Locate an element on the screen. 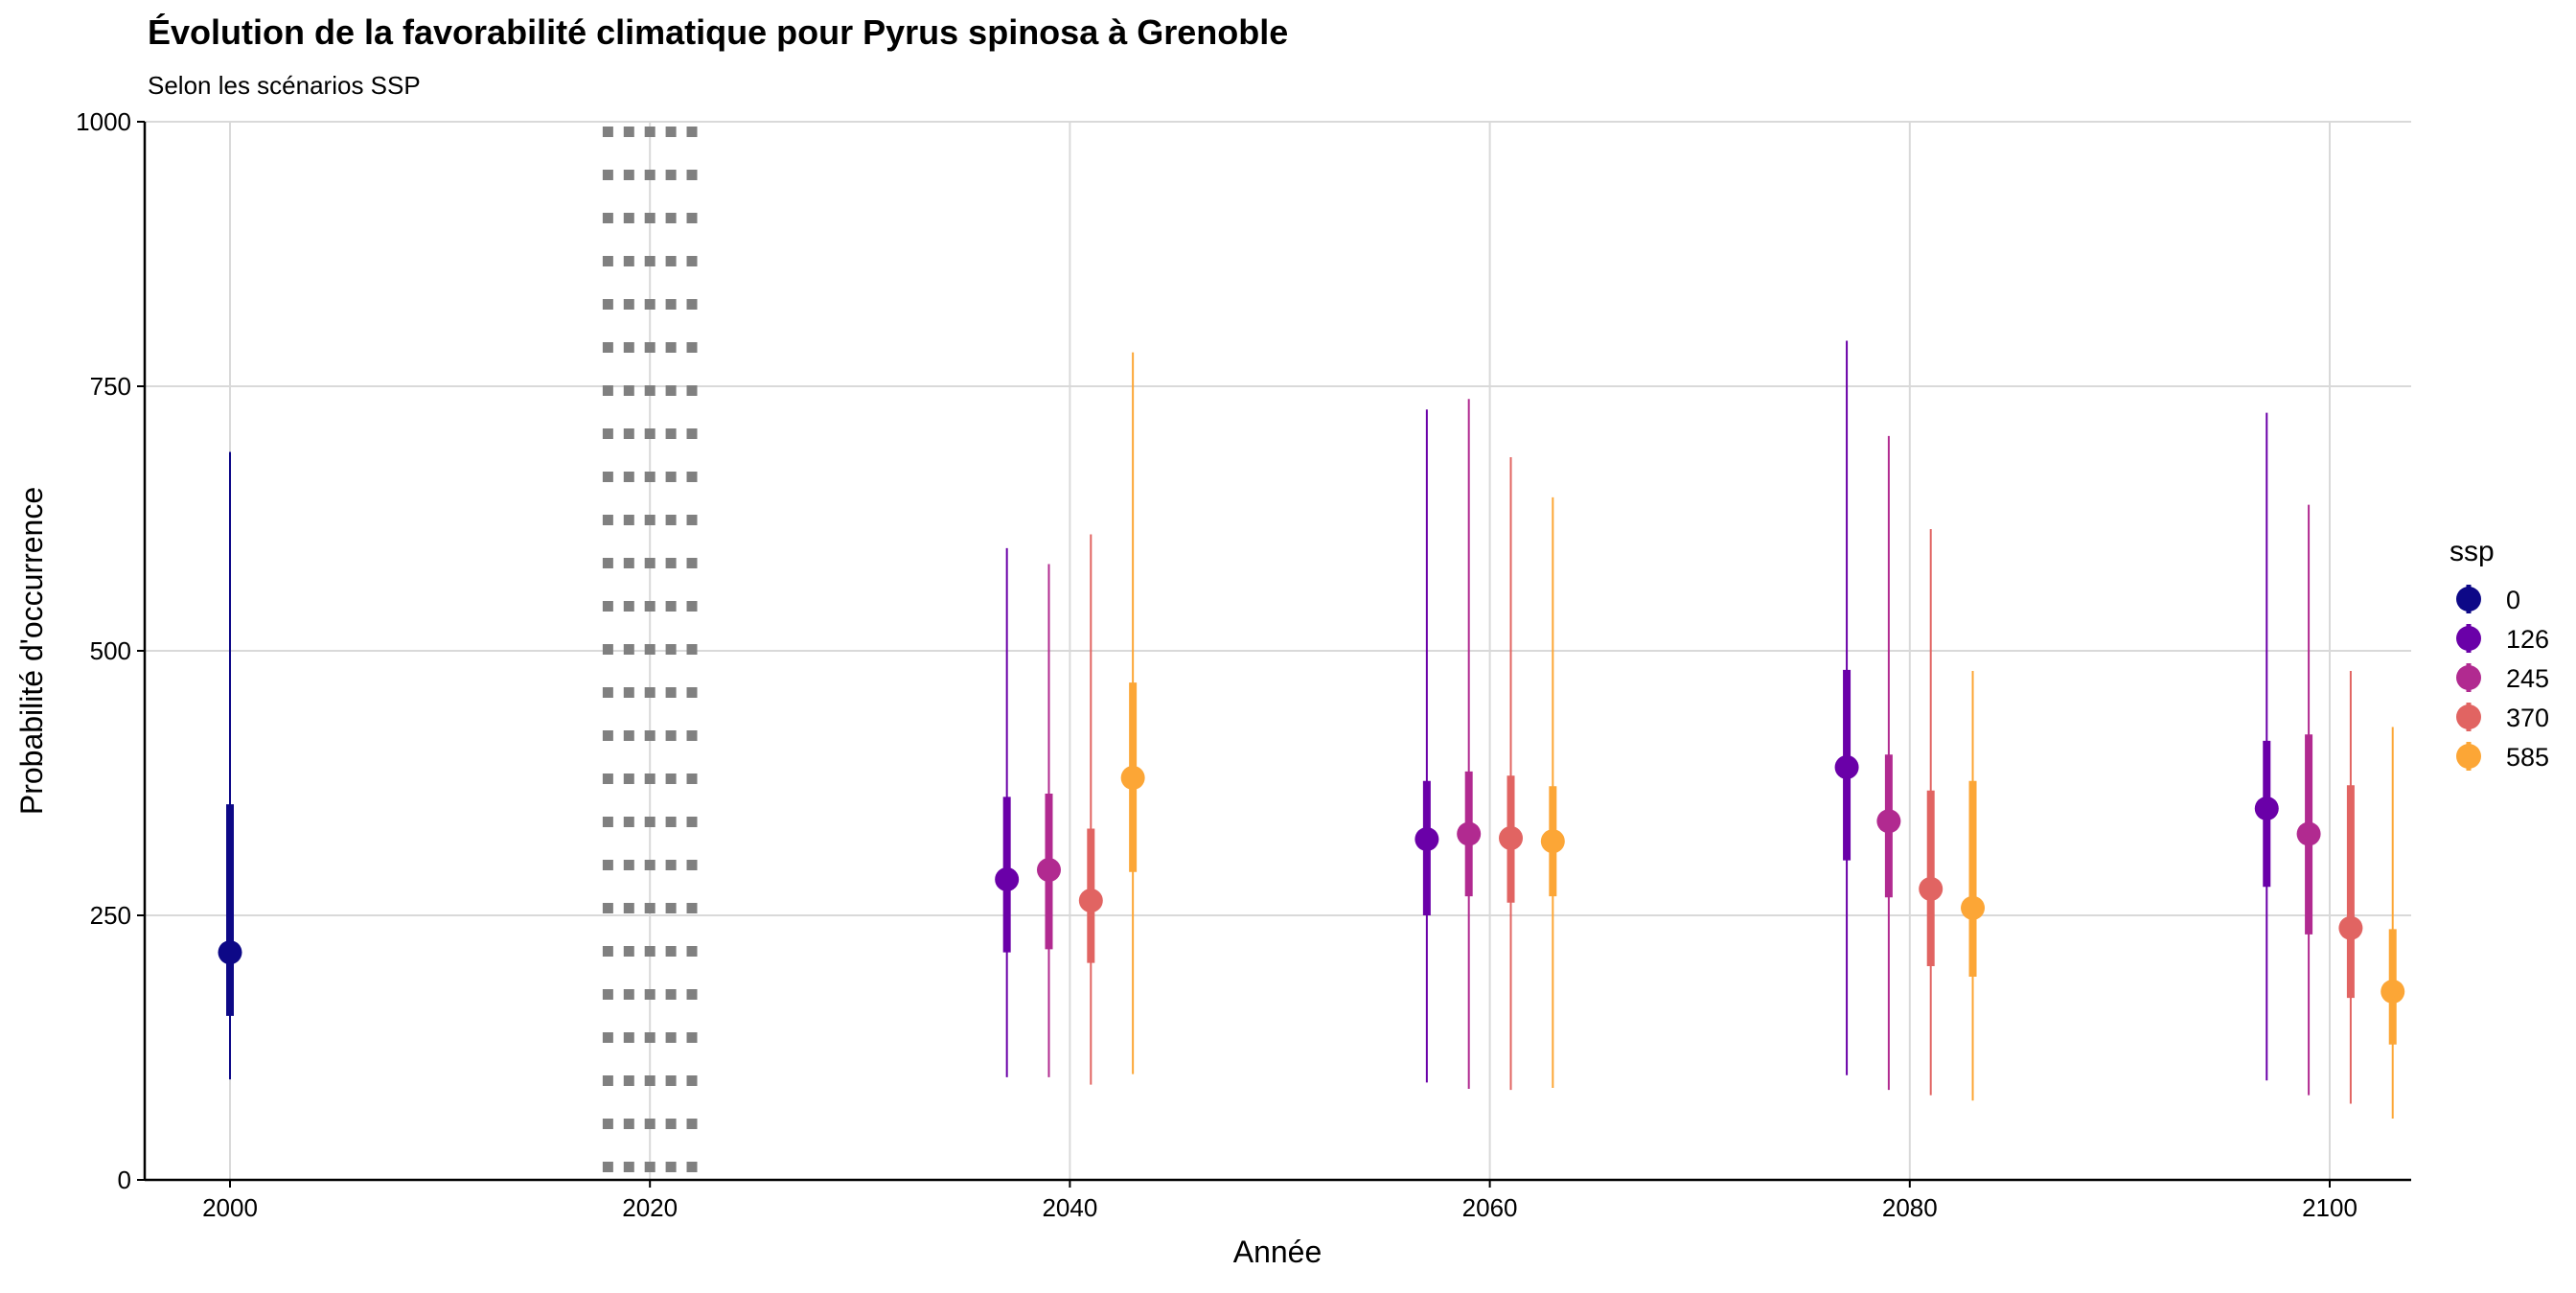 The height and width of the screenshot is (1293, 2576). reference-lines is located at coordinates (650, 653).